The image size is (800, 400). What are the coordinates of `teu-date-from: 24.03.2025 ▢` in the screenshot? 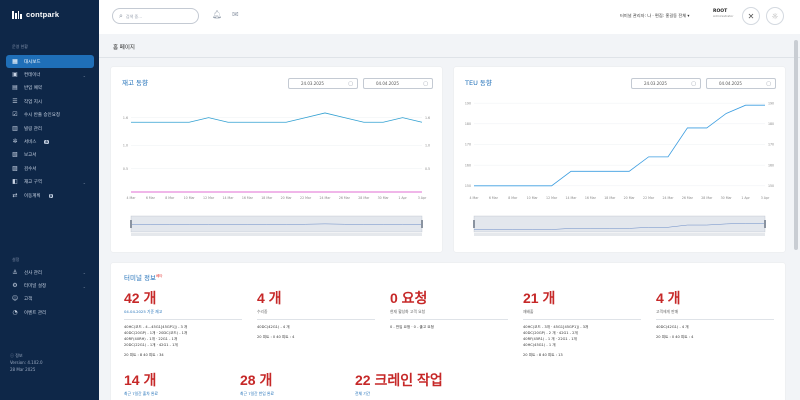 It's located at (666, 83).